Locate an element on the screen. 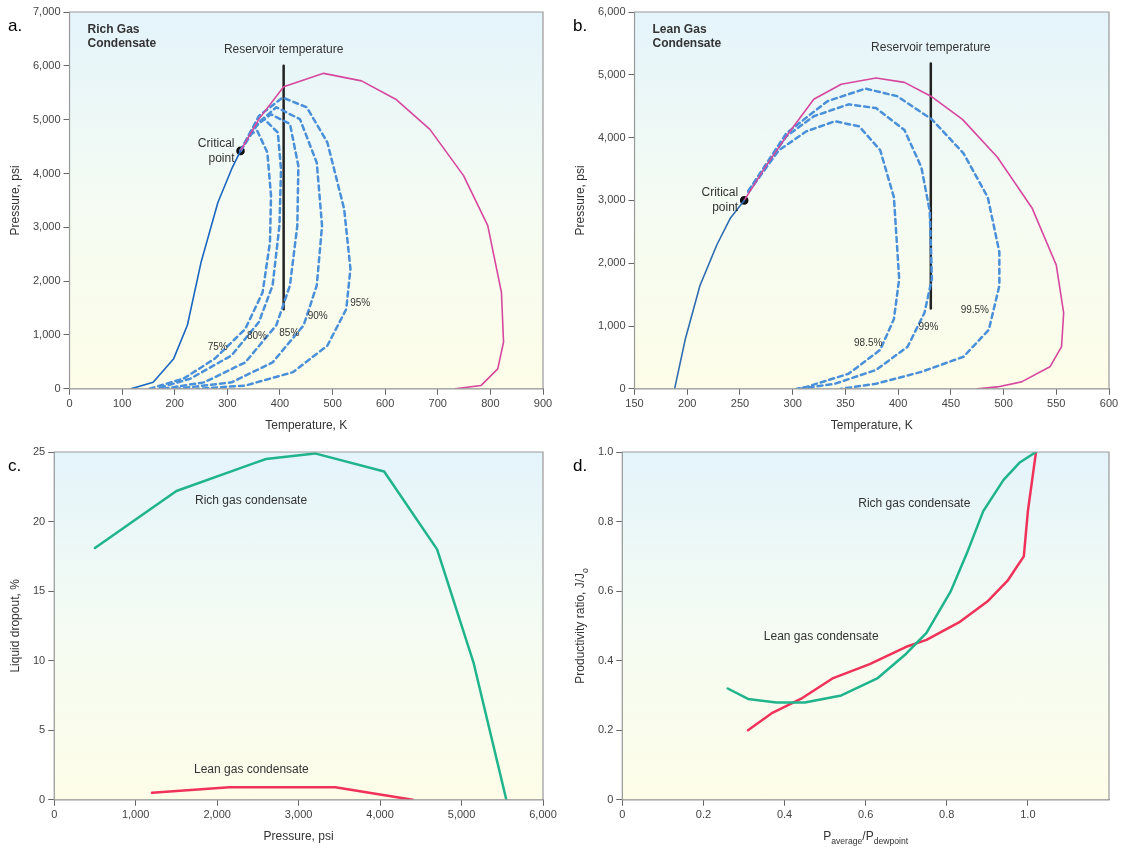 The height and width of the screenshot is (851, 1131). y-tick-label: 0.2 is located at coordinates (605, 729).